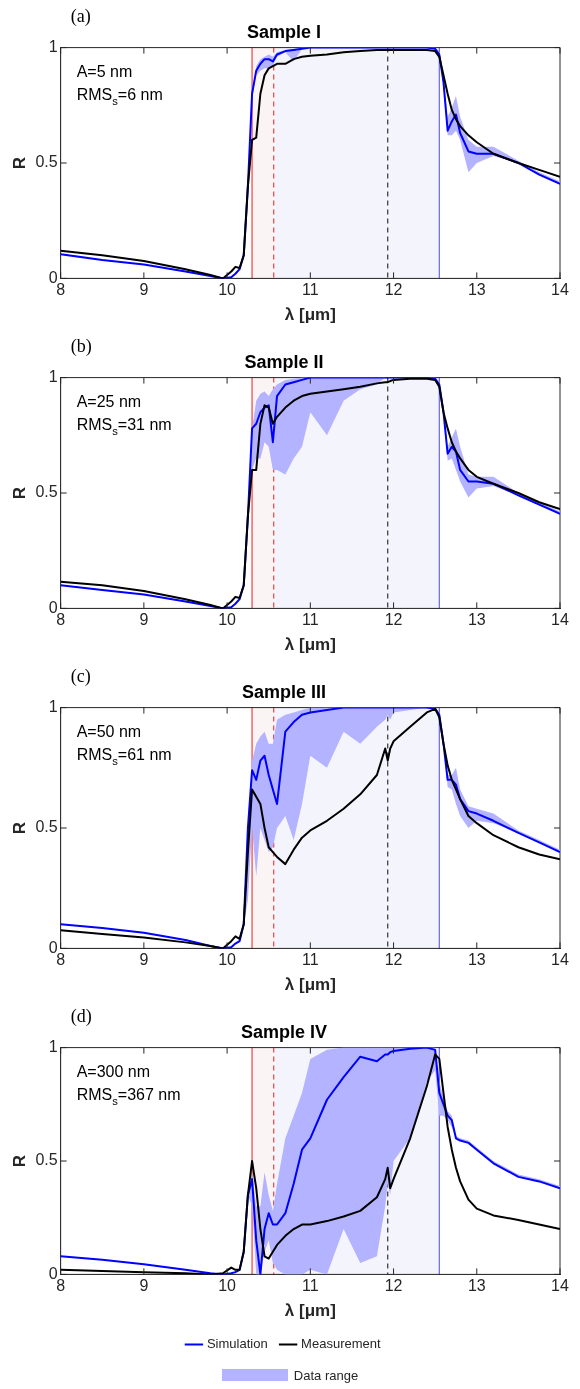 This screenshot has width=580, height=1389. Describe the element at coordinates (109, 401) in the screenshot. I see `annotation: A=25 nm` at that location.